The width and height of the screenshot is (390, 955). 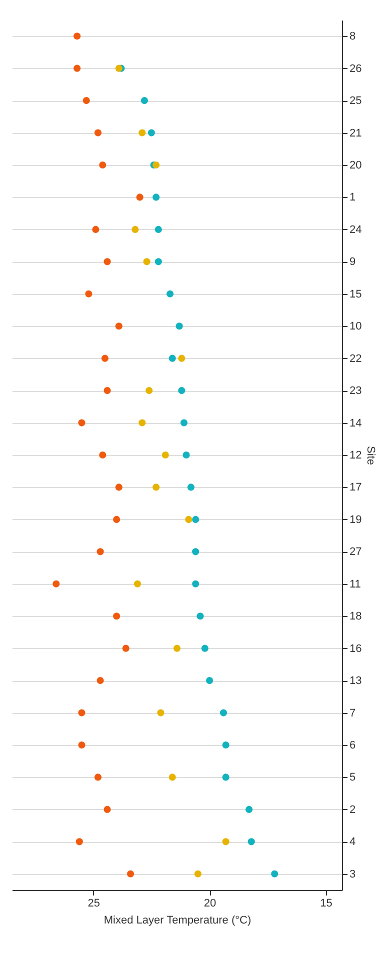 What do you see at coordinates (370, 455) in the screenshot?
I see `y-axis-title: Site` at bounding box center [370, 455].